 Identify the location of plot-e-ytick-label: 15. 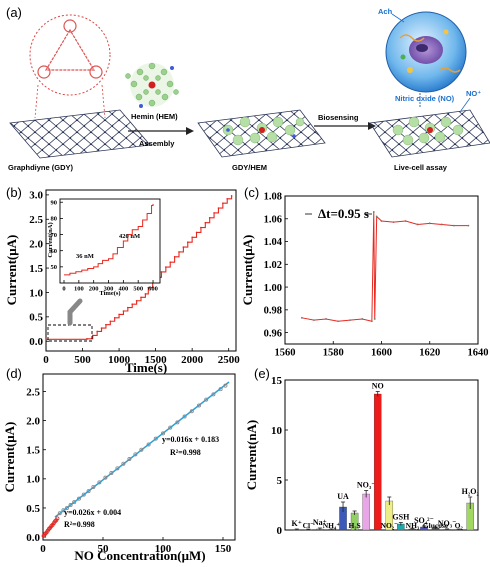
(277, 381).